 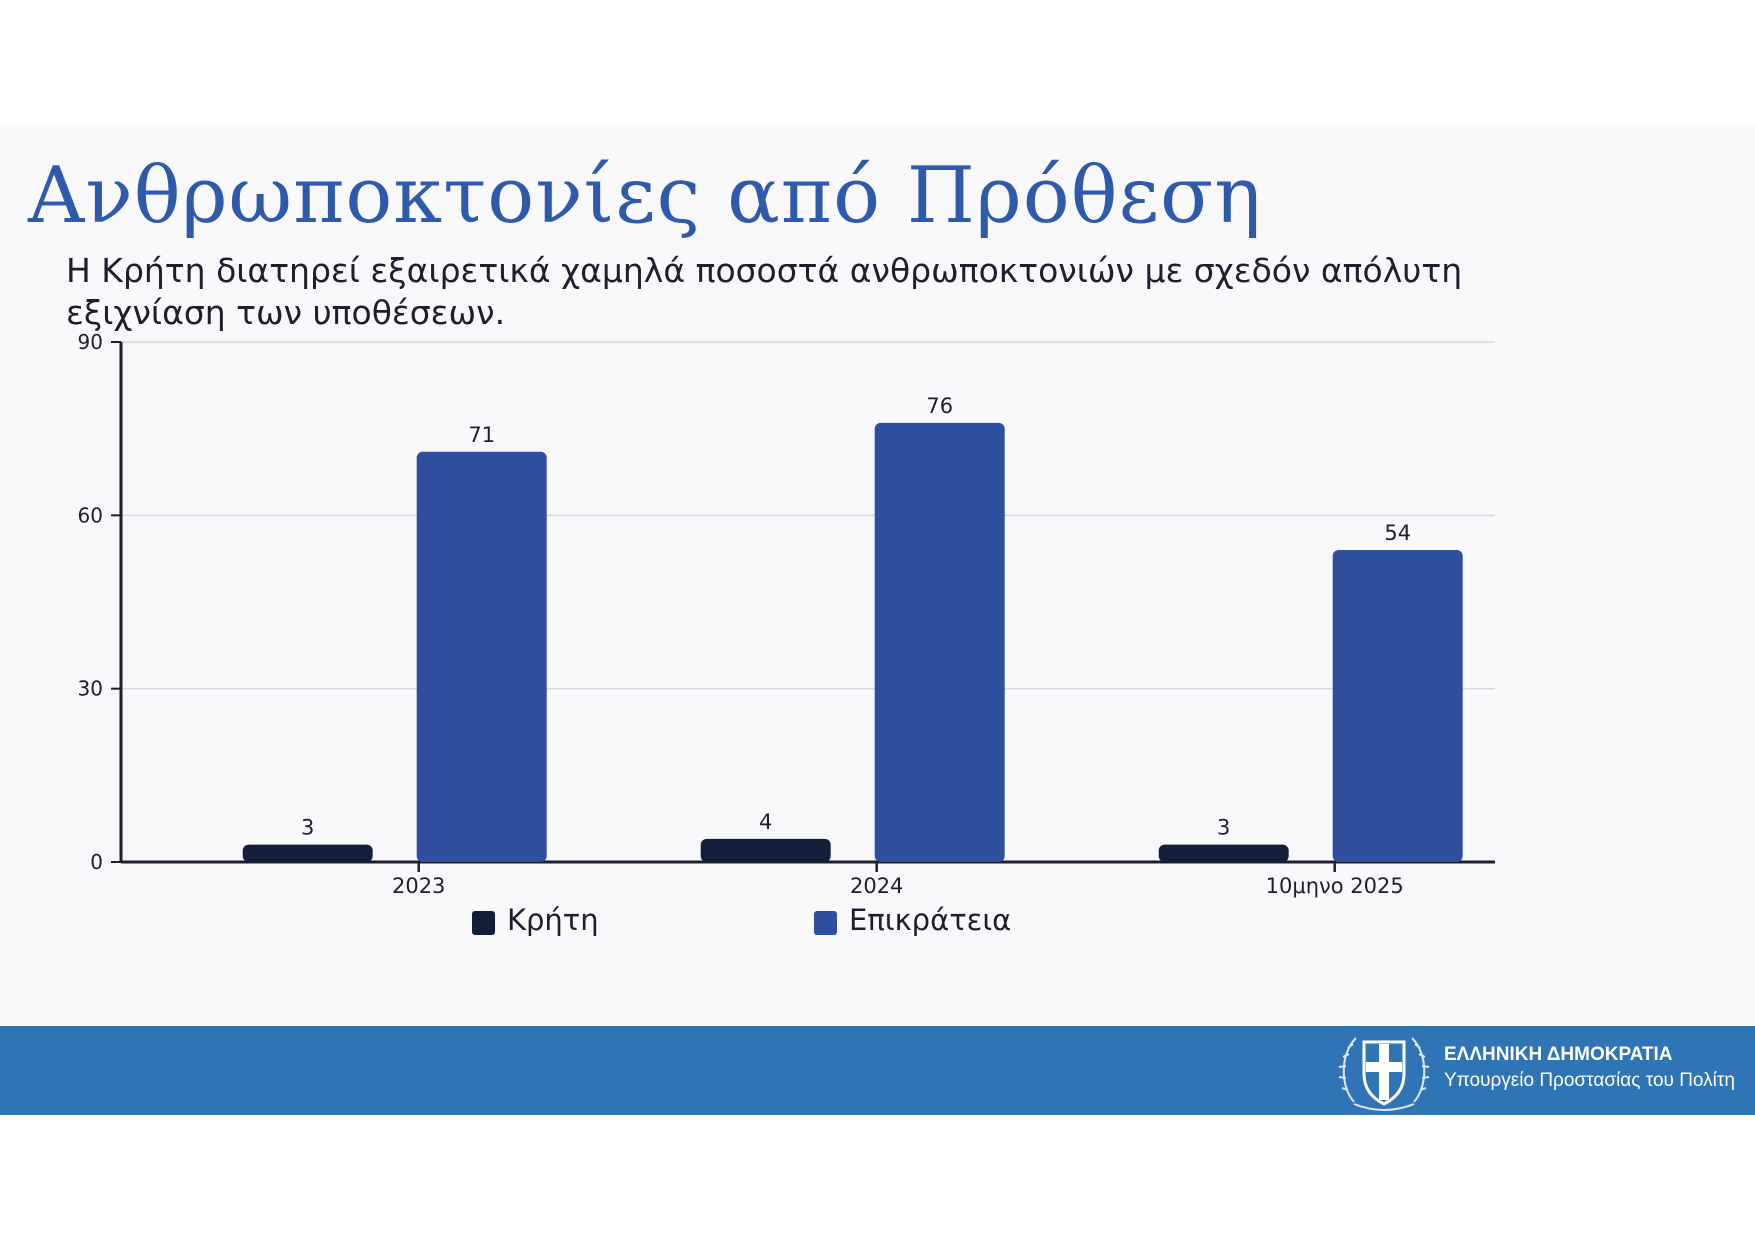 I want to click on slide-title: Ανθρωποκτονίες από Πρόθεση, so click(x=645, y=196).